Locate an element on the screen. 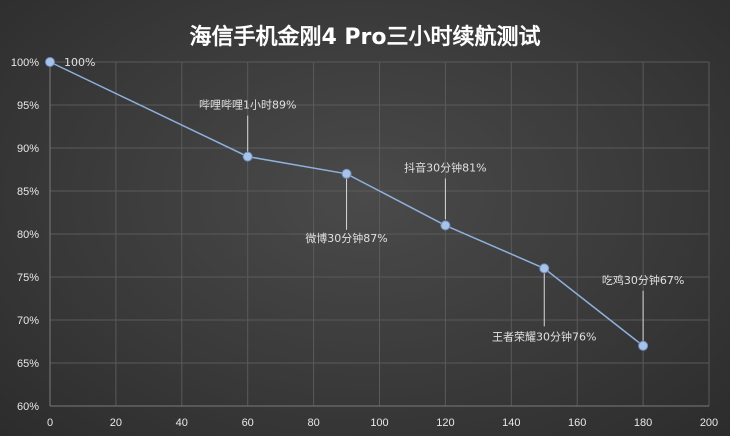 The height and width of the screenshot is (436, 730). x-tick-label: 140 is located at coordinates (511, 423).